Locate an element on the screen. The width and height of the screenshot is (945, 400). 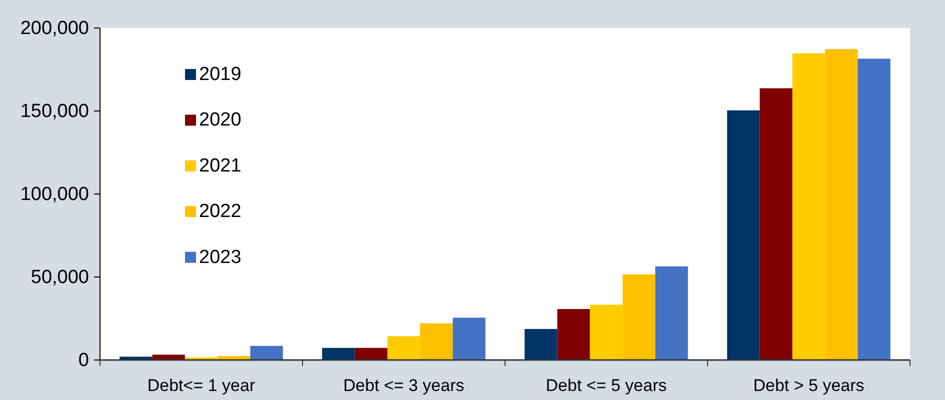
legend-label: 2020 is located at coordinates (220, 120).